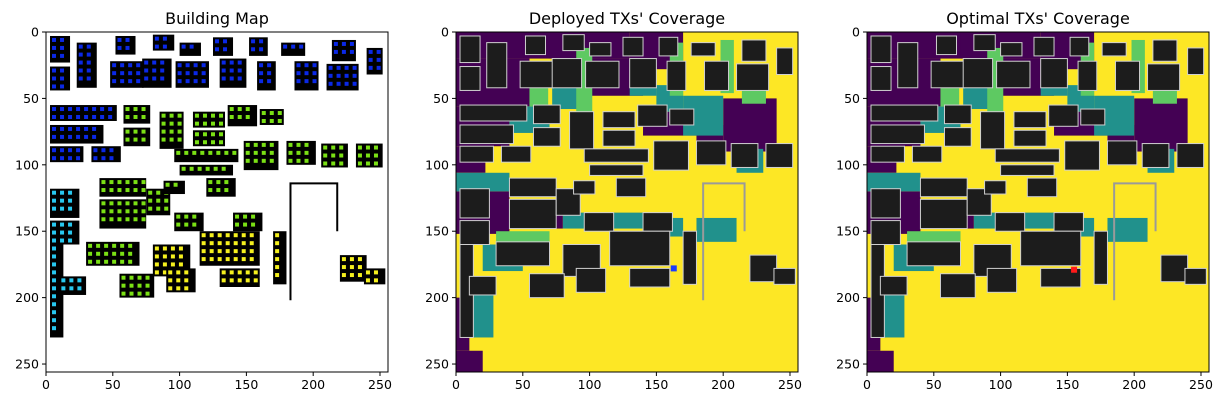 The width and height of the screenshot is (1224, 407). What do you see at coordinates (1001, 384) in the screenshot?
I see `x-tick-label: 100` at bounding box center [1001, 384].